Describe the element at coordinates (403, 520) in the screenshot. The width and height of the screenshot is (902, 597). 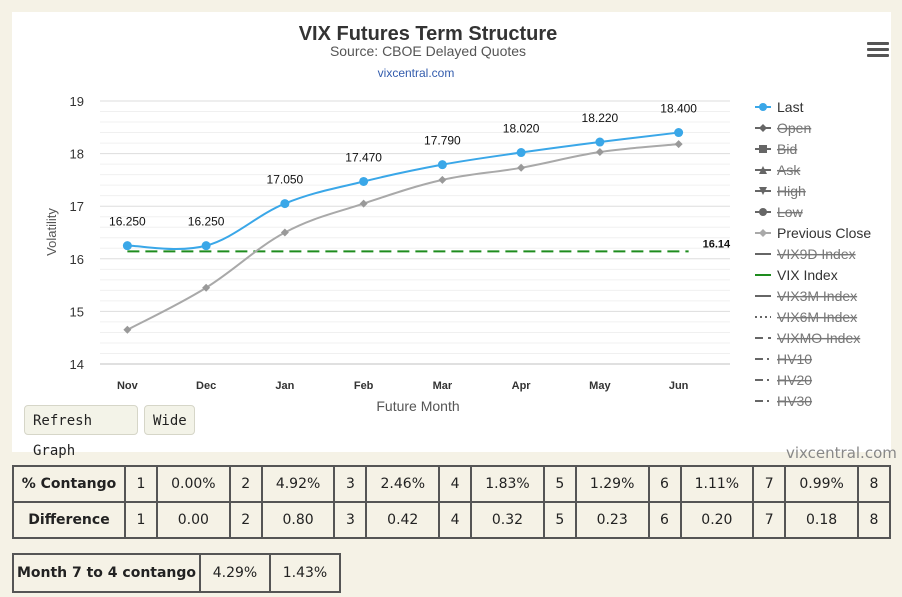
I see `difference-value: 0.42` at that location.